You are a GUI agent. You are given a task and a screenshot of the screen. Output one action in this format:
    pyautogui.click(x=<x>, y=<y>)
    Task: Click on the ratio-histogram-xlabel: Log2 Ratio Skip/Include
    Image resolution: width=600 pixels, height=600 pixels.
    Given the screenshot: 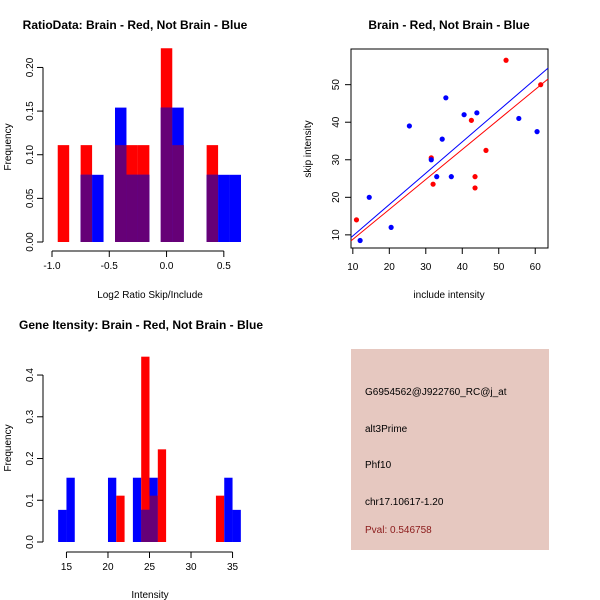 What is the action you would take?
    pyautogui.click(x=150, y=295)
    